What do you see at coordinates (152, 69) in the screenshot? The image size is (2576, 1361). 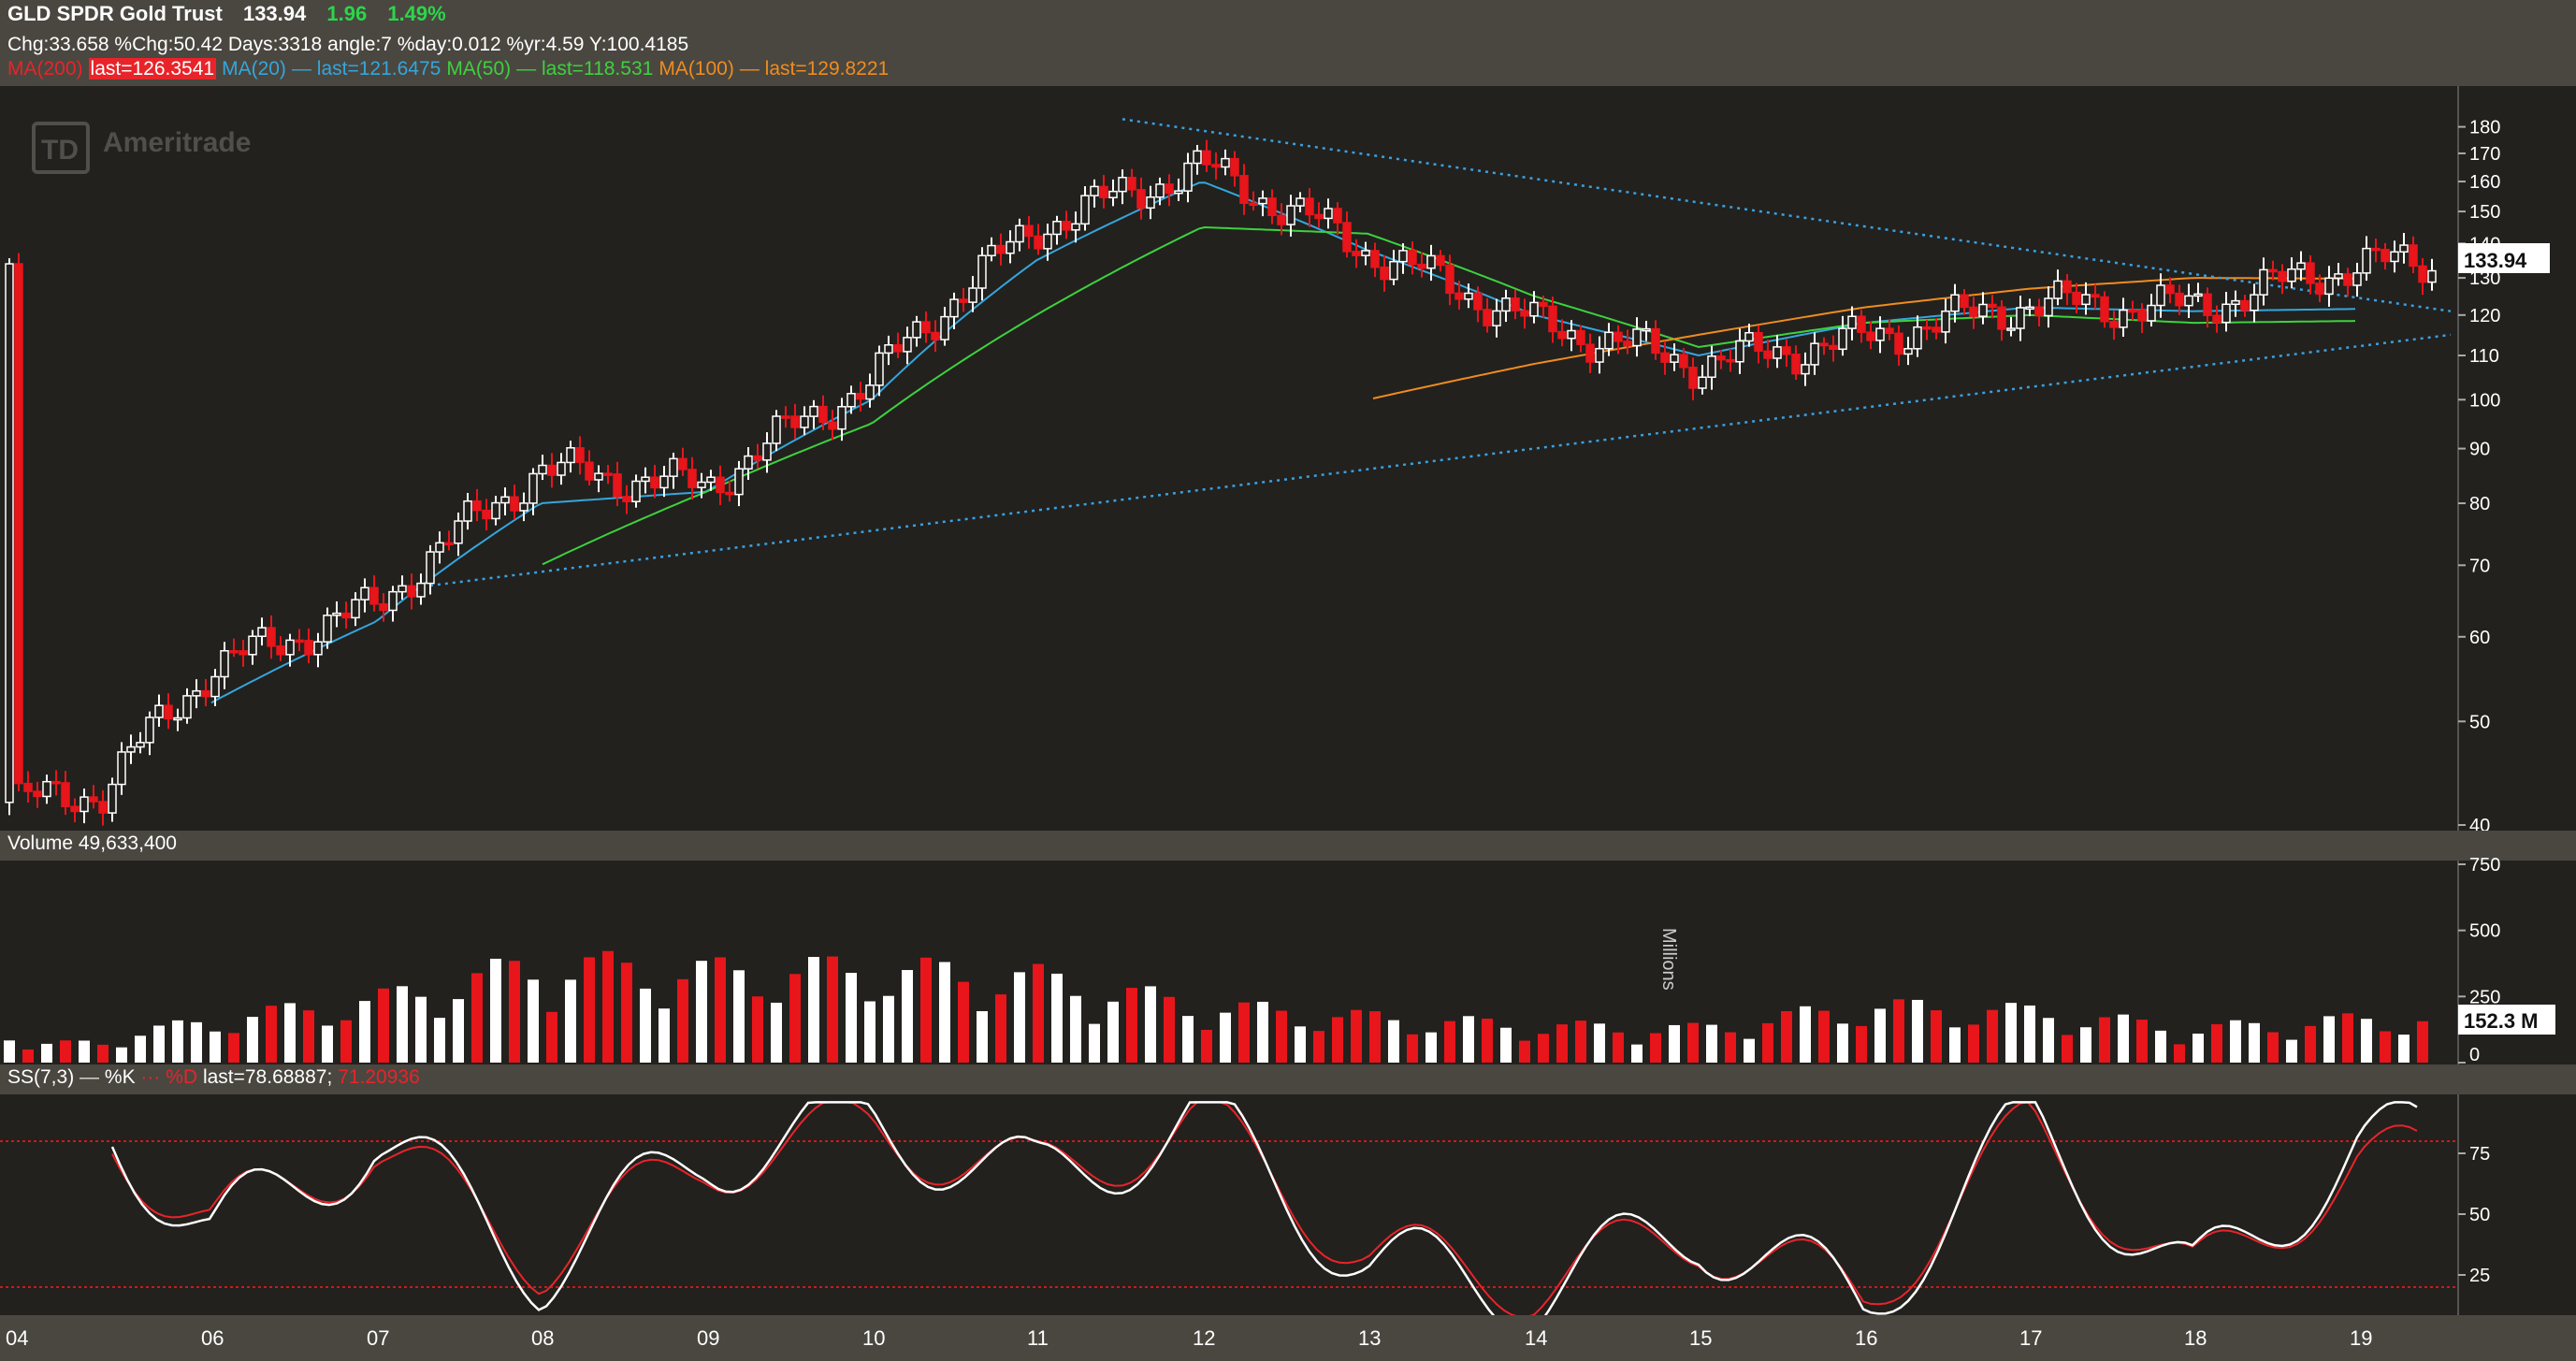 I see `ma-legend-item: last=126.3541` at bounding box center [152, 69].